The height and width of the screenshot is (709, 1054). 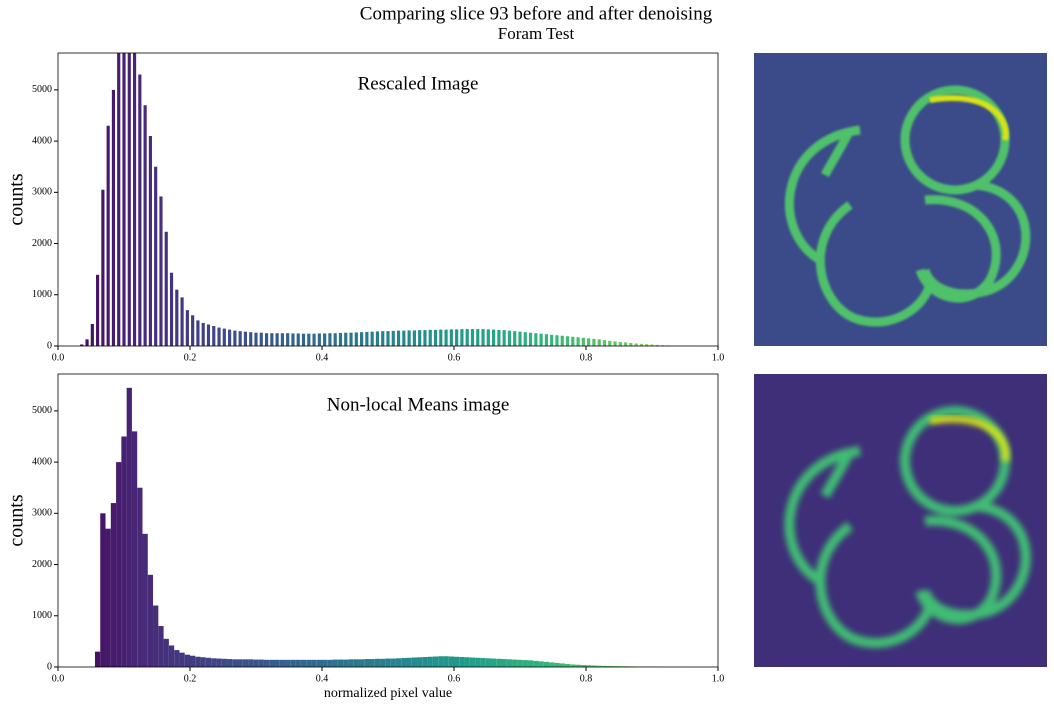 What do you see at coordinates (388, 693) in the screenshot?
I see `x-axis-label: normalized pixel value` at bounding box center [388, 693].